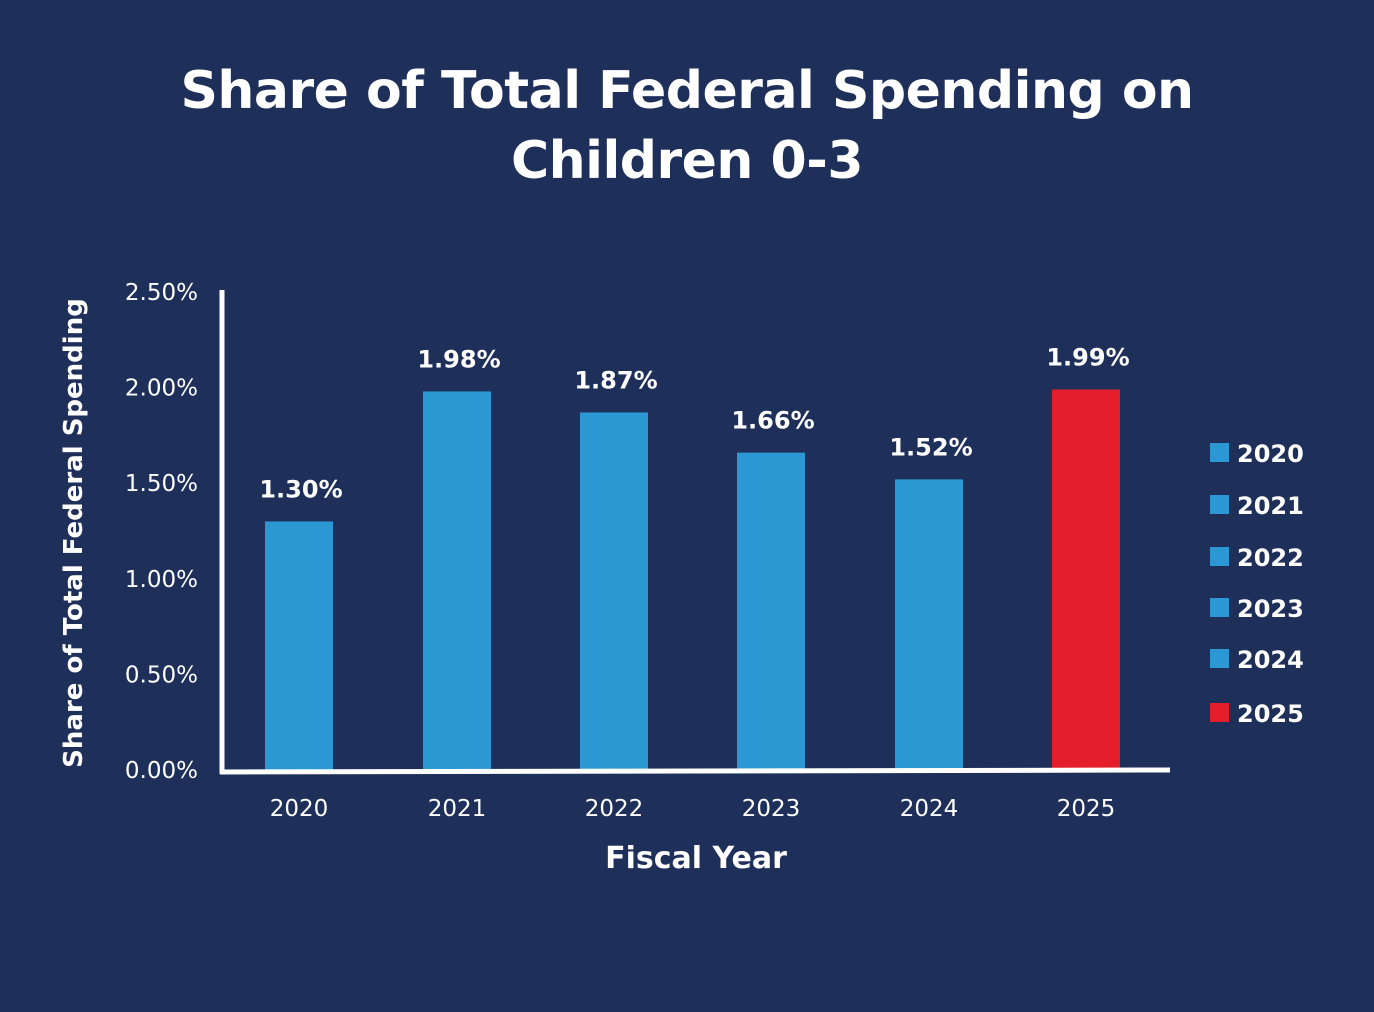 The image size is (1374, 1012). I want to click on data-label-2023: 1.66%, so click(772, 421).